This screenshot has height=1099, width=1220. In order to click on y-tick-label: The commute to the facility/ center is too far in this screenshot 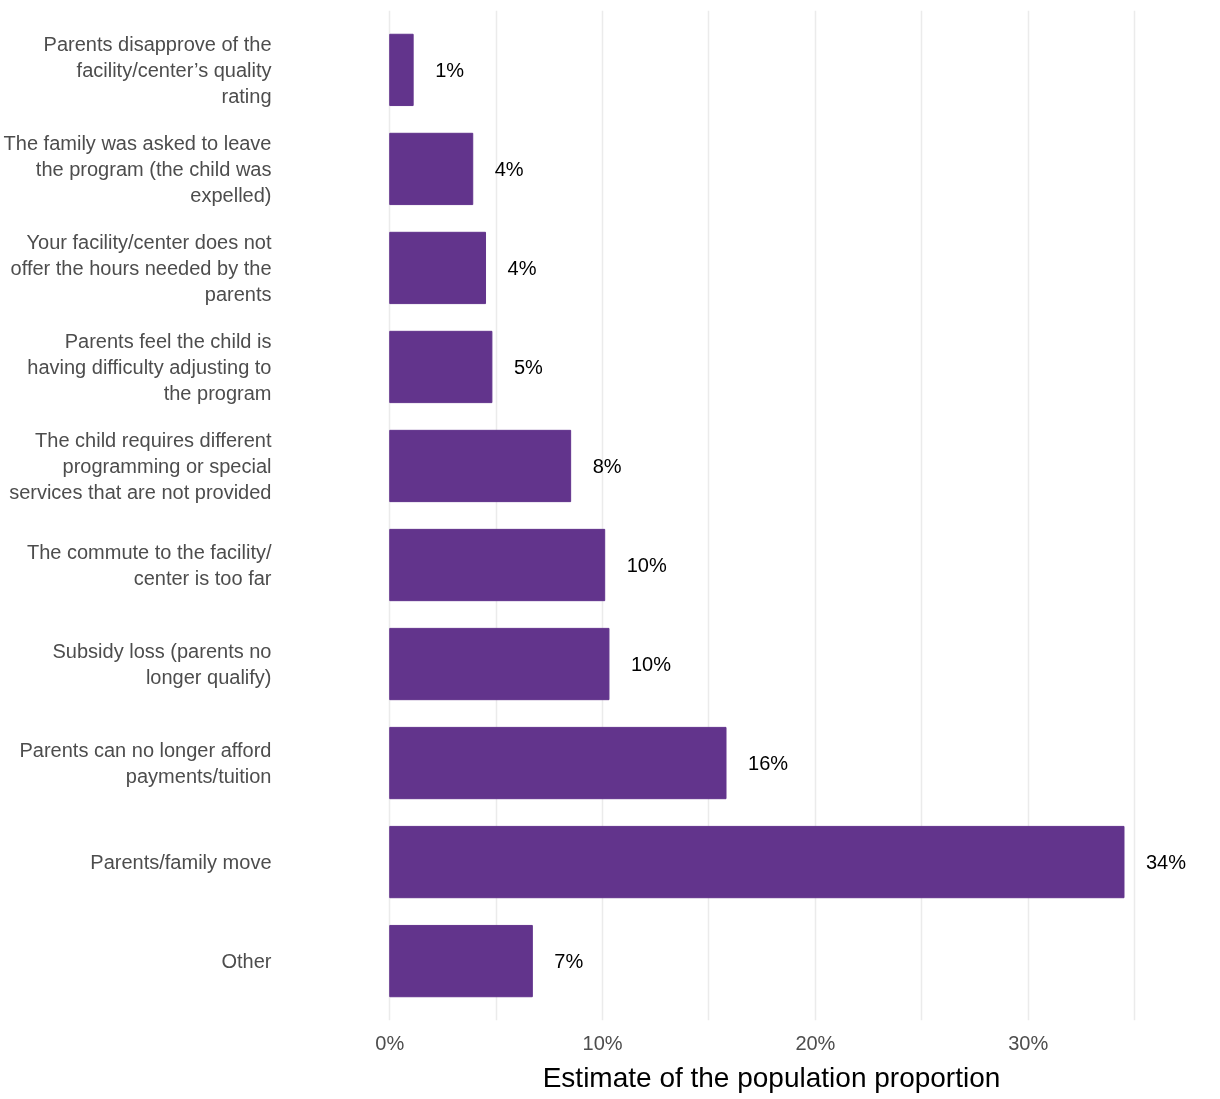, I will do `click(149, 565)`.